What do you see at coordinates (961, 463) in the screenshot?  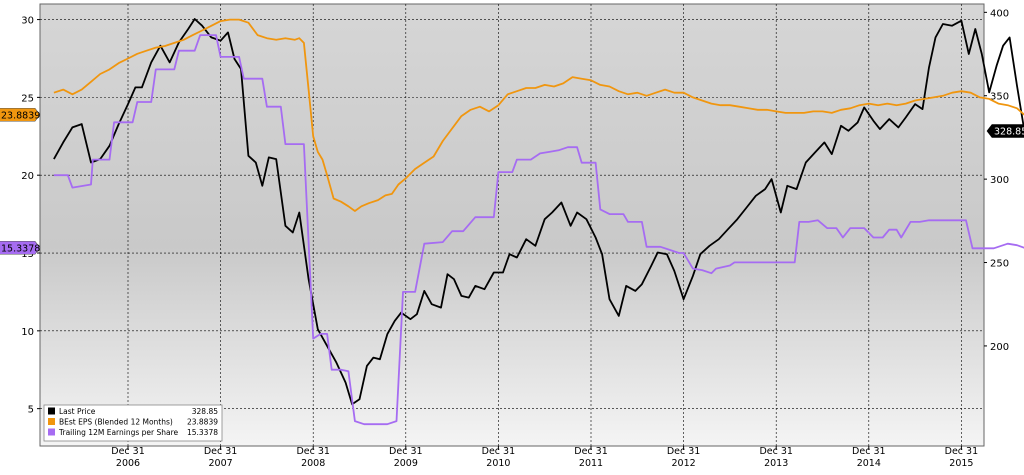 I see `x-tick-label-line2: 2015` at bounding box center [961, 463].